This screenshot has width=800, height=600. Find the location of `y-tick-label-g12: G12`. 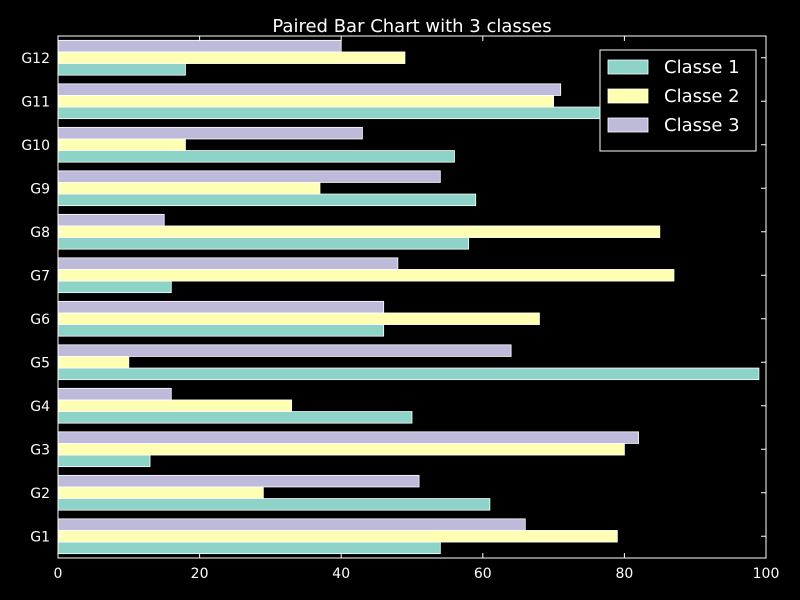

y-tick-label-g12: G12 is located at coordinates (35, 59).